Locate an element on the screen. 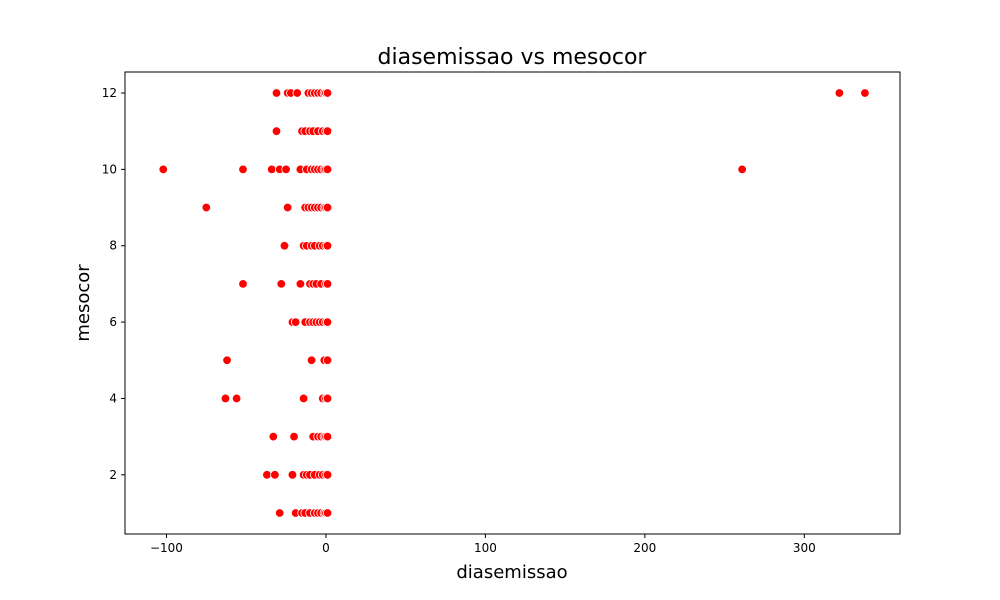  y-axis-ticks: 2 4 6 8 10 12 is located at coordinates (113, 284).